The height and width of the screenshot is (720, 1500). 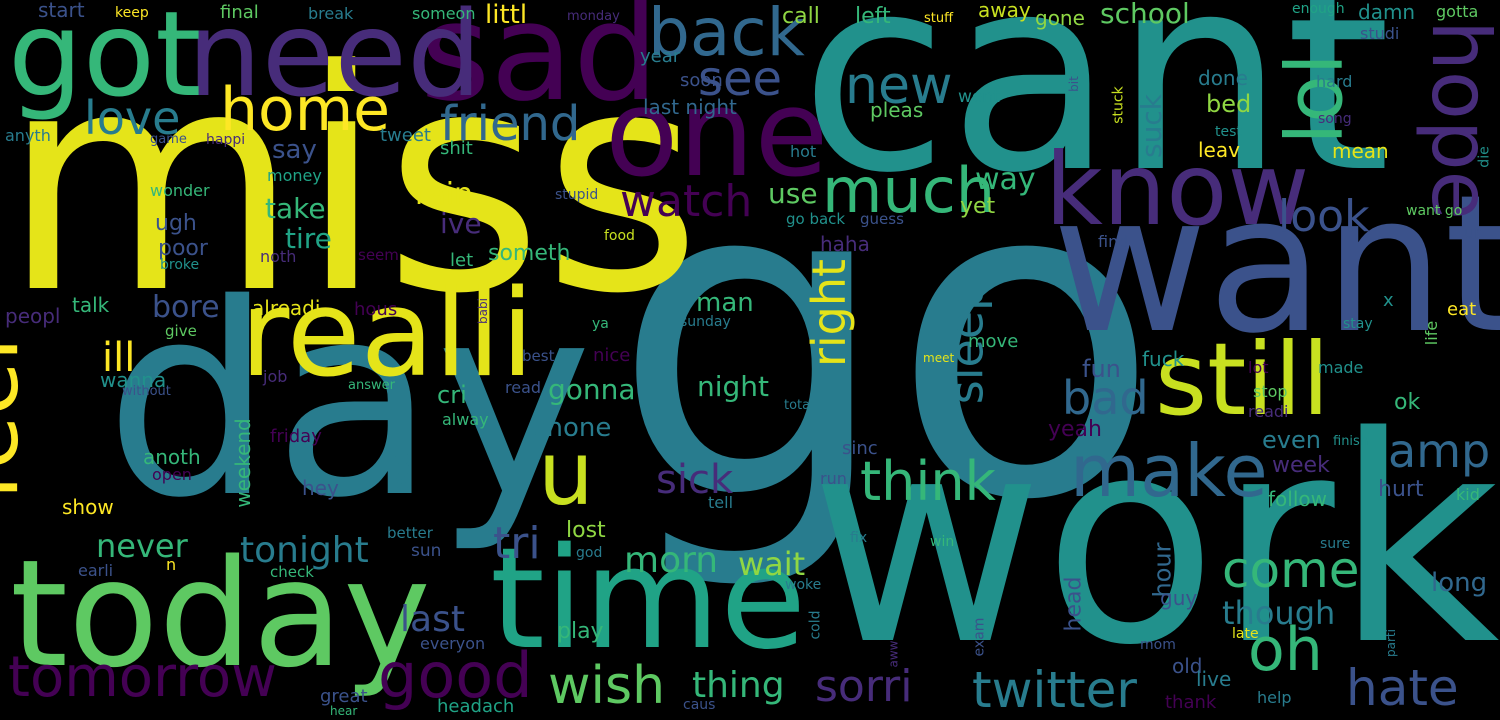 What do you see at coordinates (1358, 324) in the screenshot?
I see `word-stay: stay` at bounding box center [1358, 324].